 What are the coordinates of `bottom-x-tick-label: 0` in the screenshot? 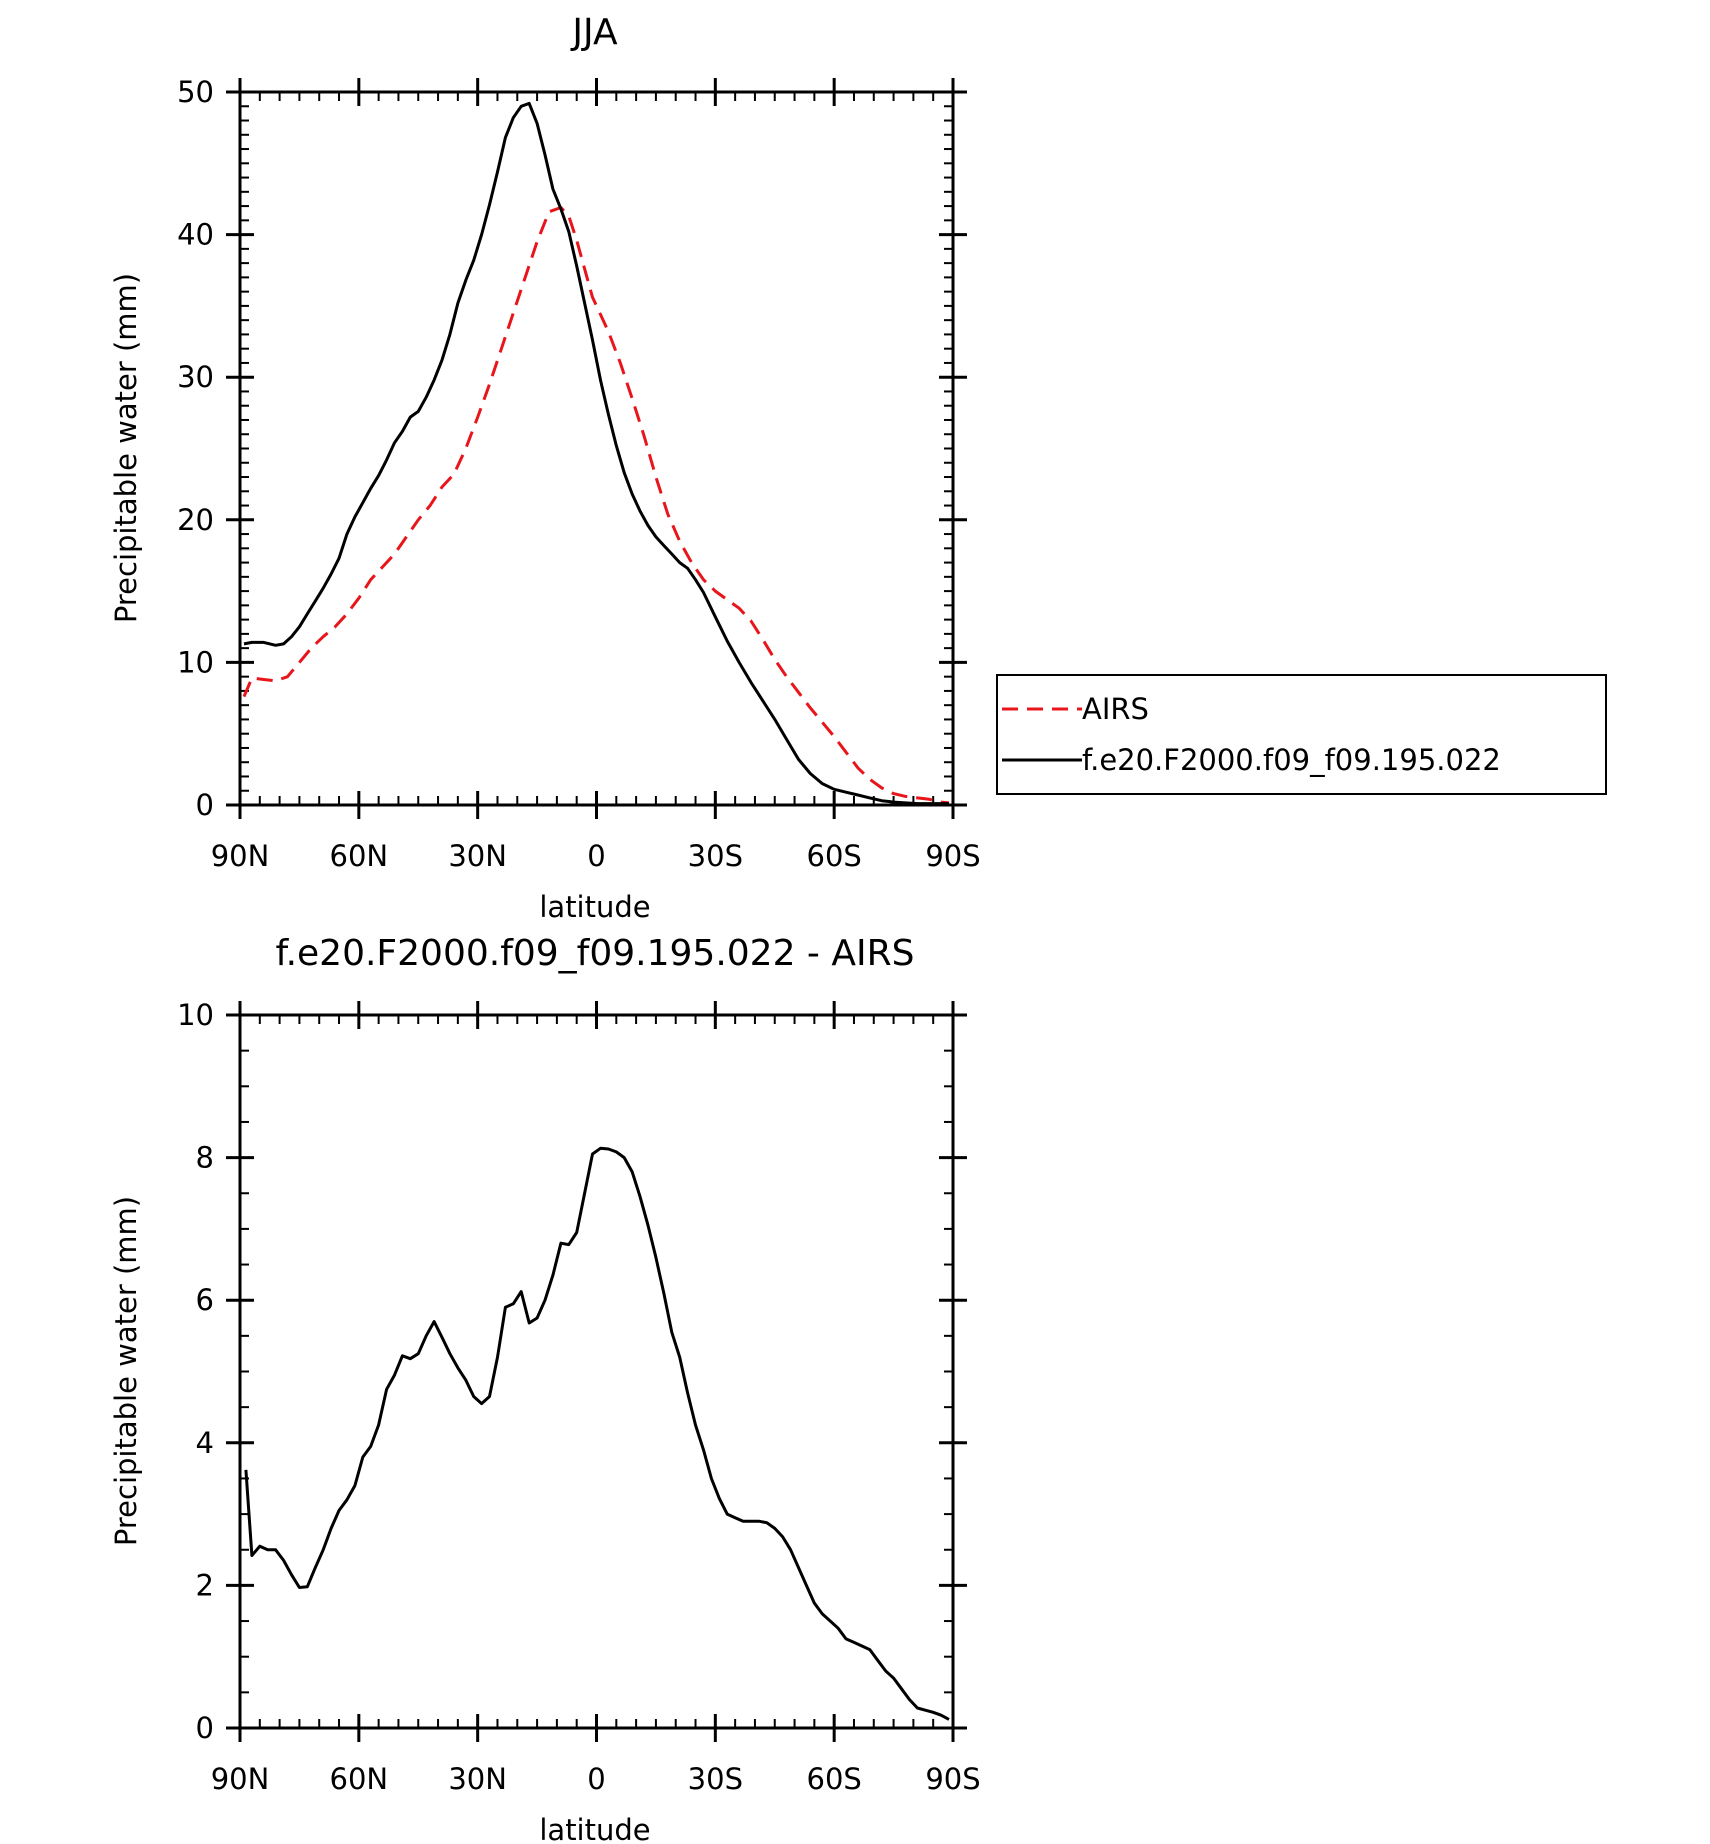 It's located at (596, 1779).